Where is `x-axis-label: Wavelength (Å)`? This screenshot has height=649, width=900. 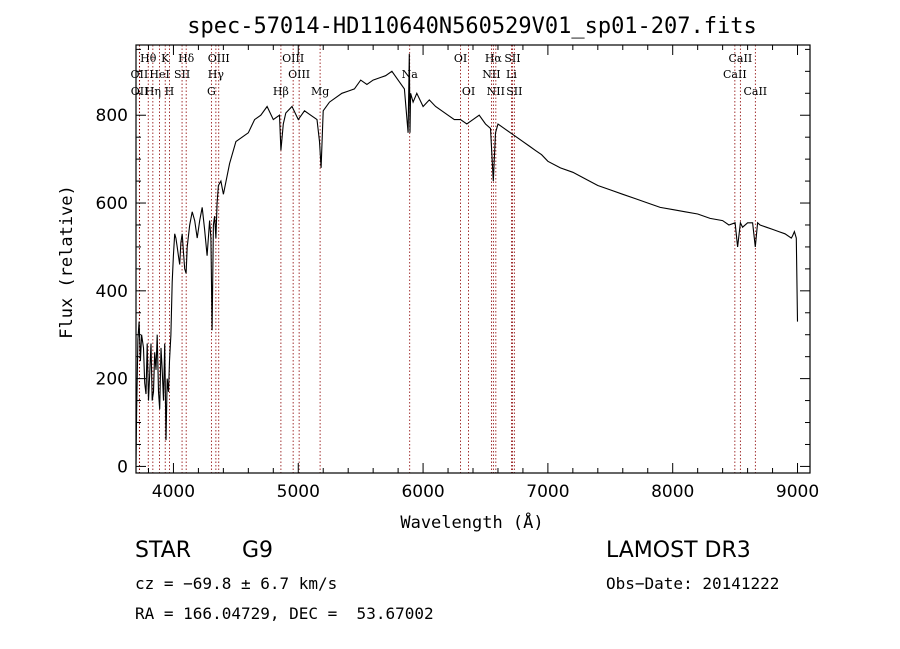 x-axis-label: Wavelength (Å) is located at coordinates (471, 522).